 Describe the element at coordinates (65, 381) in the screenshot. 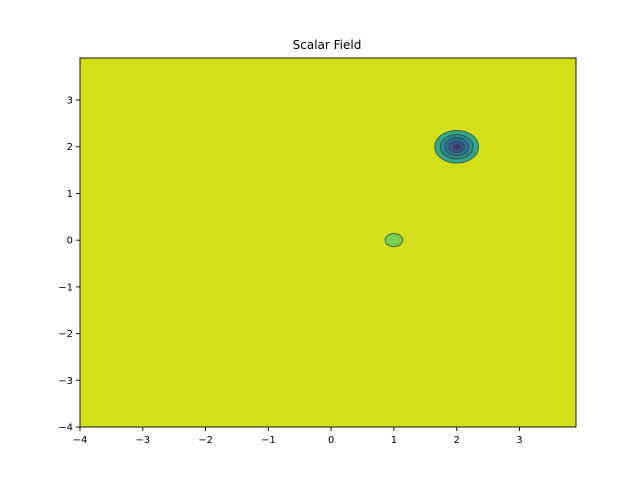

I see `y-tick-label: −3` at that location.